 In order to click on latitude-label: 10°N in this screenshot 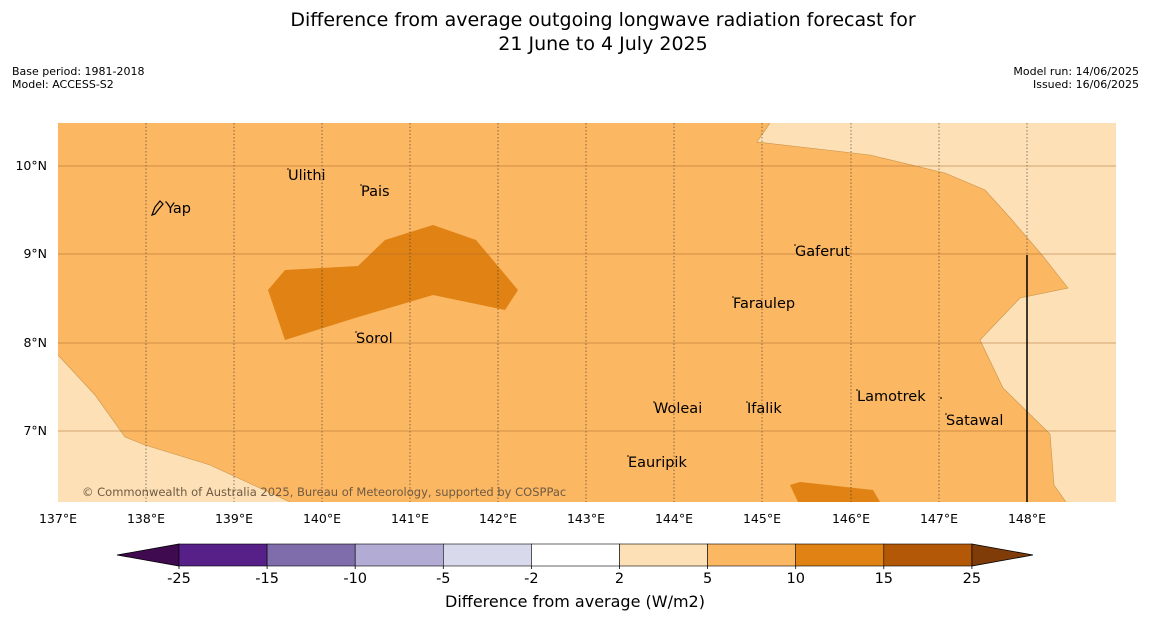, I will do `click(31, 165)`.